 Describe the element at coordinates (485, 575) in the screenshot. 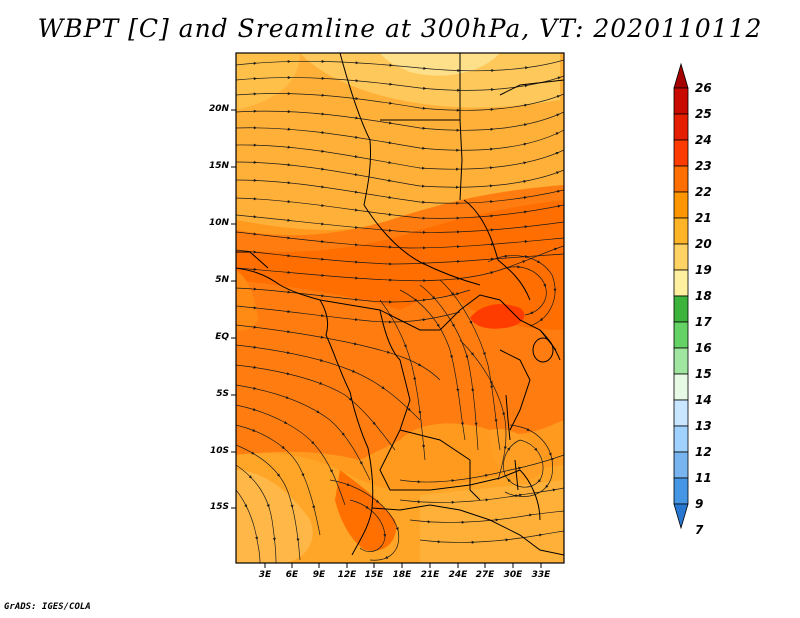

I see `lon-label-27e: 27E` at that location.